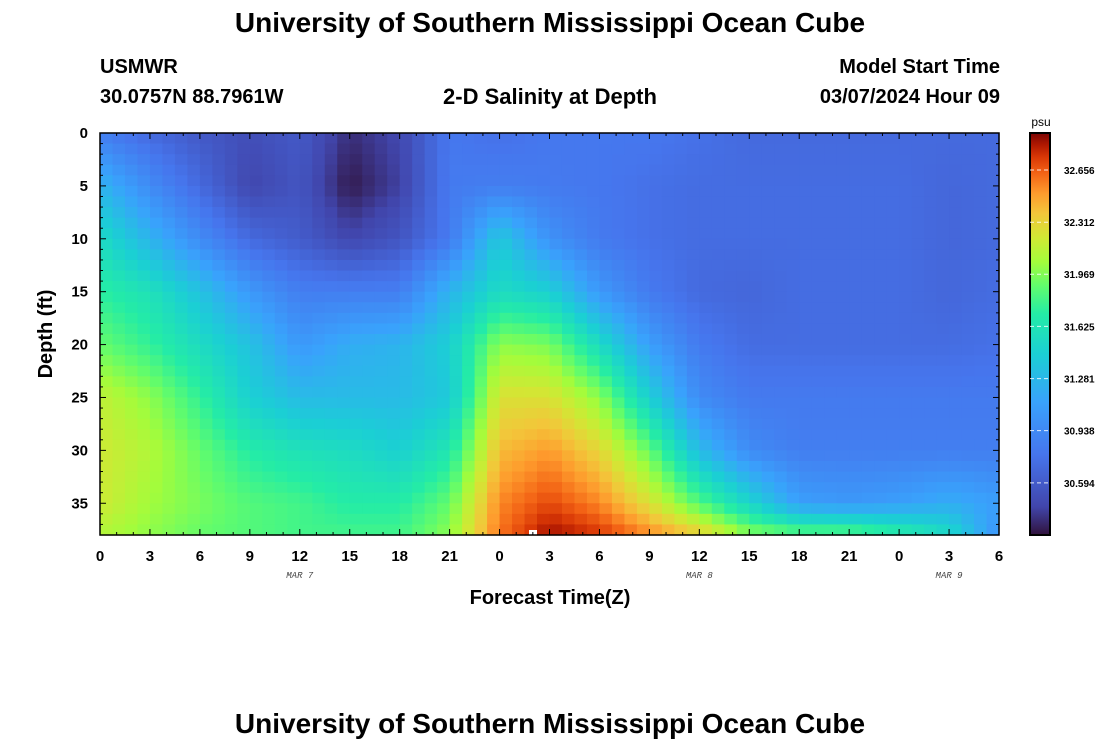  Describe the element at coordinates (909, 97) in the screenshot. I see `model-start-value: 03/07/2024 Hour 09` at that location.